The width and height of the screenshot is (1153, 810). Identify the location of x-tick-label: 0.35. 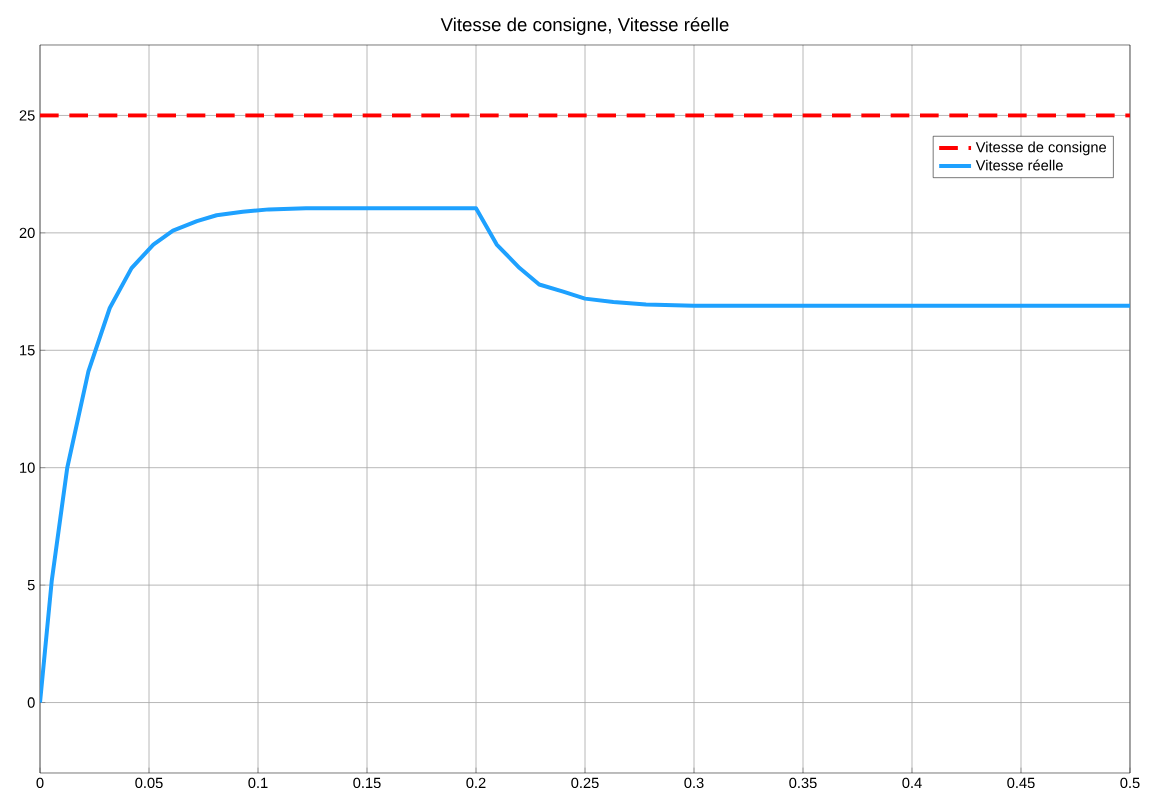
(803, 783).